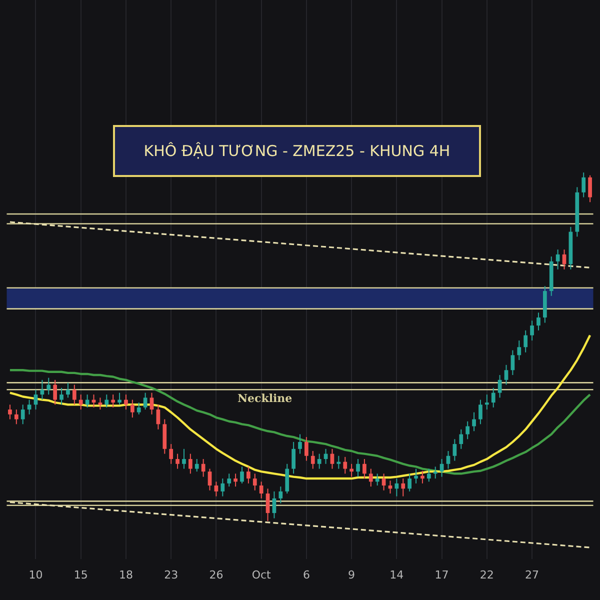  I want to click on x-tick-label: Oct, so click(262, 575).